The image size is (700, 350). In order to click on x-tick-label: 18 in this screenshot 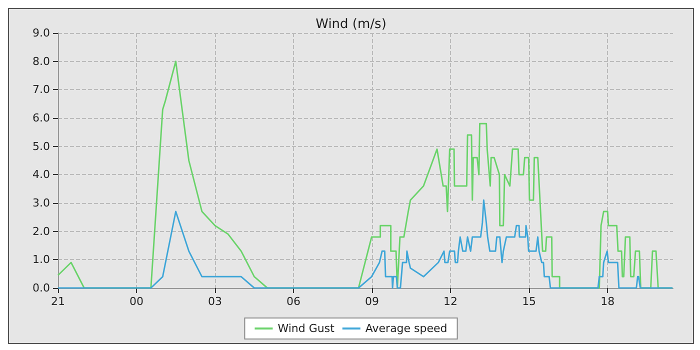, I will do `click(607, 301)`.